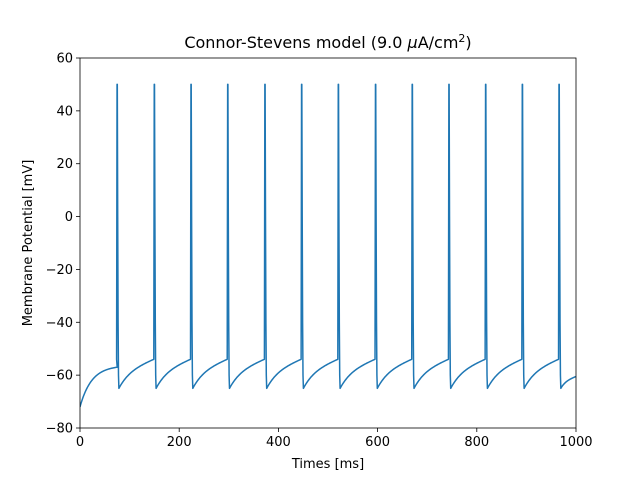 The image size is (640, 480). What do you see at coordinates (69, 217) in the screenshot?
I see `y-tick-label: 0` at bounding box center [69, 217].